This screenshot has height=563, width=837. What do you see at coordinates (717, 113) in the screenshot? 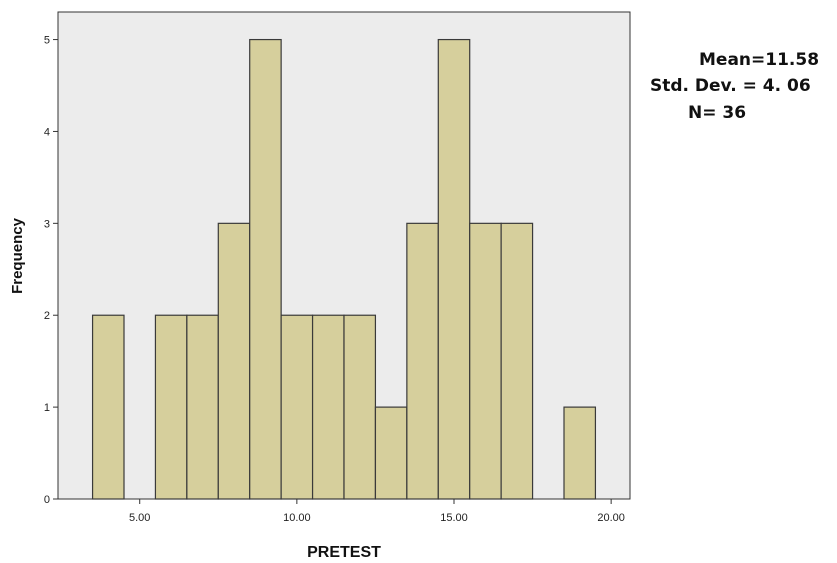
I see `stat-n: N= 36` at bounding box center [717, 113].